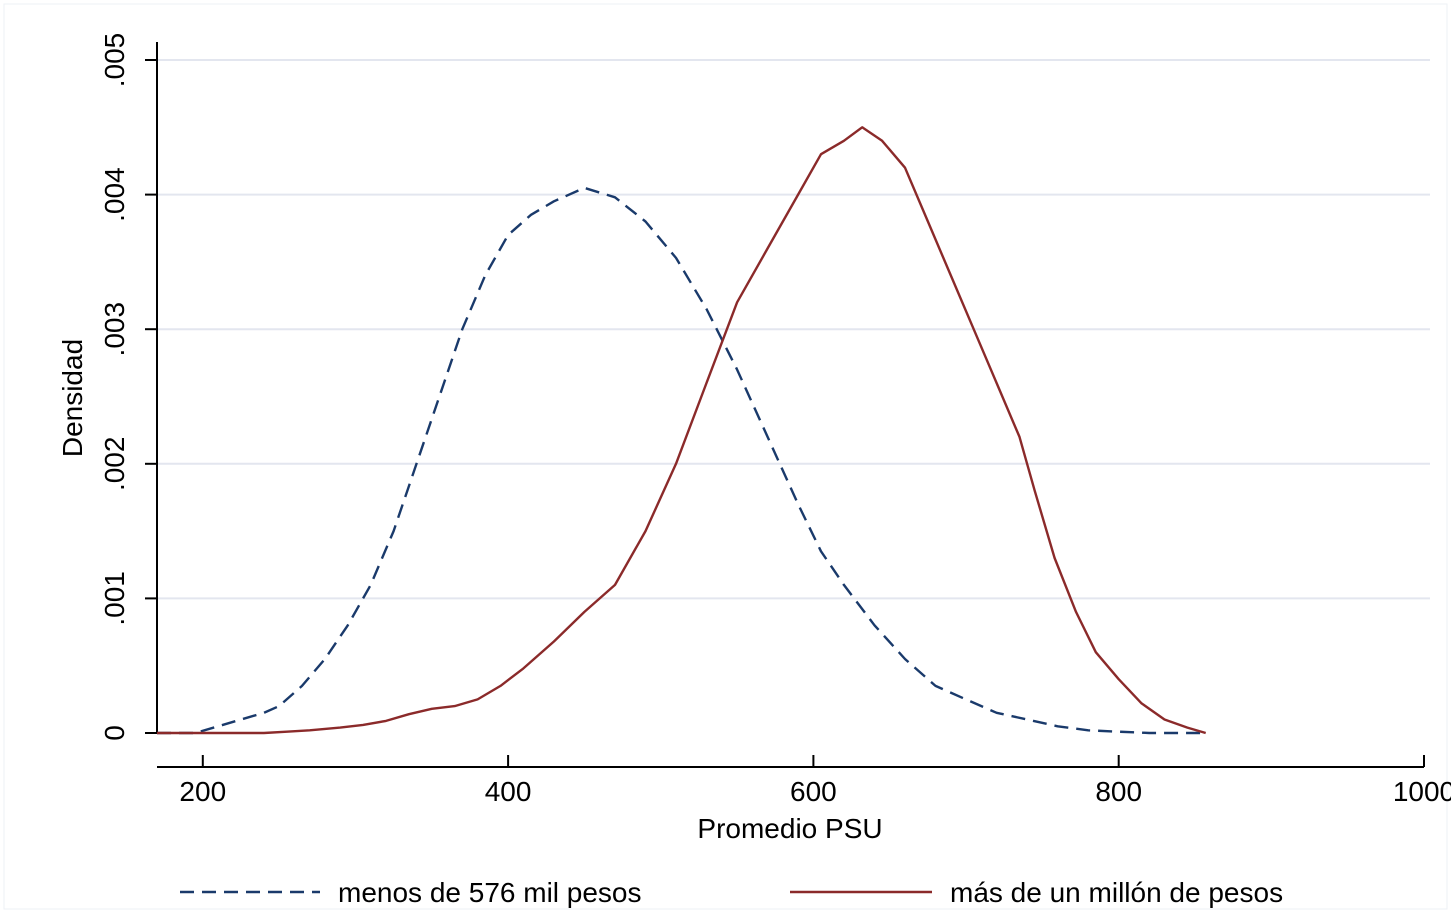 The width and height of the screenshot is (1451, 913). I want to click on legend-label-1: menos de 576 mil pesos, so click(490, 892).